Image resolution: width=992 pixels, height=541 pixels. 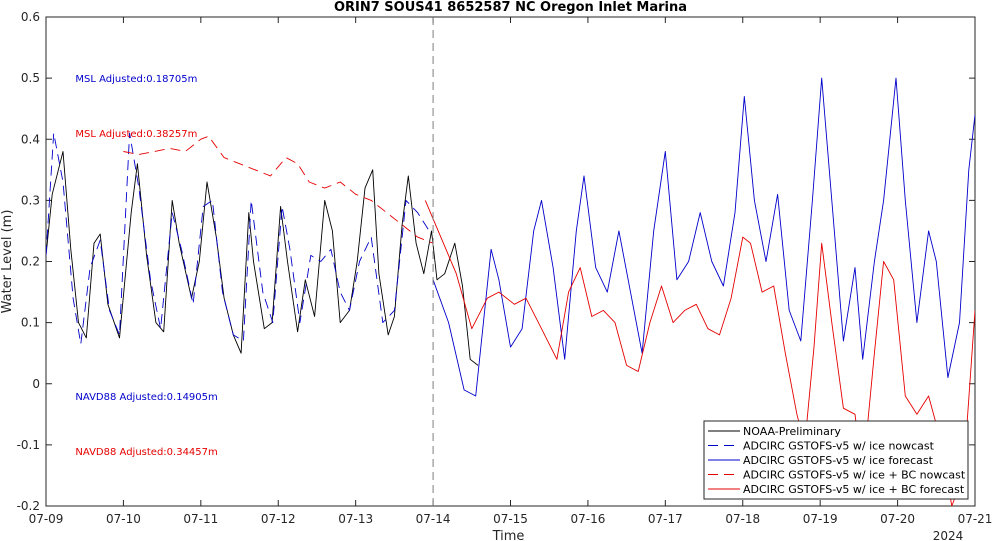 What do you see at coordinates (30, 323) in the screenshot?
I see `y-tick-label: 0.1` at bounding box center [30, 323].